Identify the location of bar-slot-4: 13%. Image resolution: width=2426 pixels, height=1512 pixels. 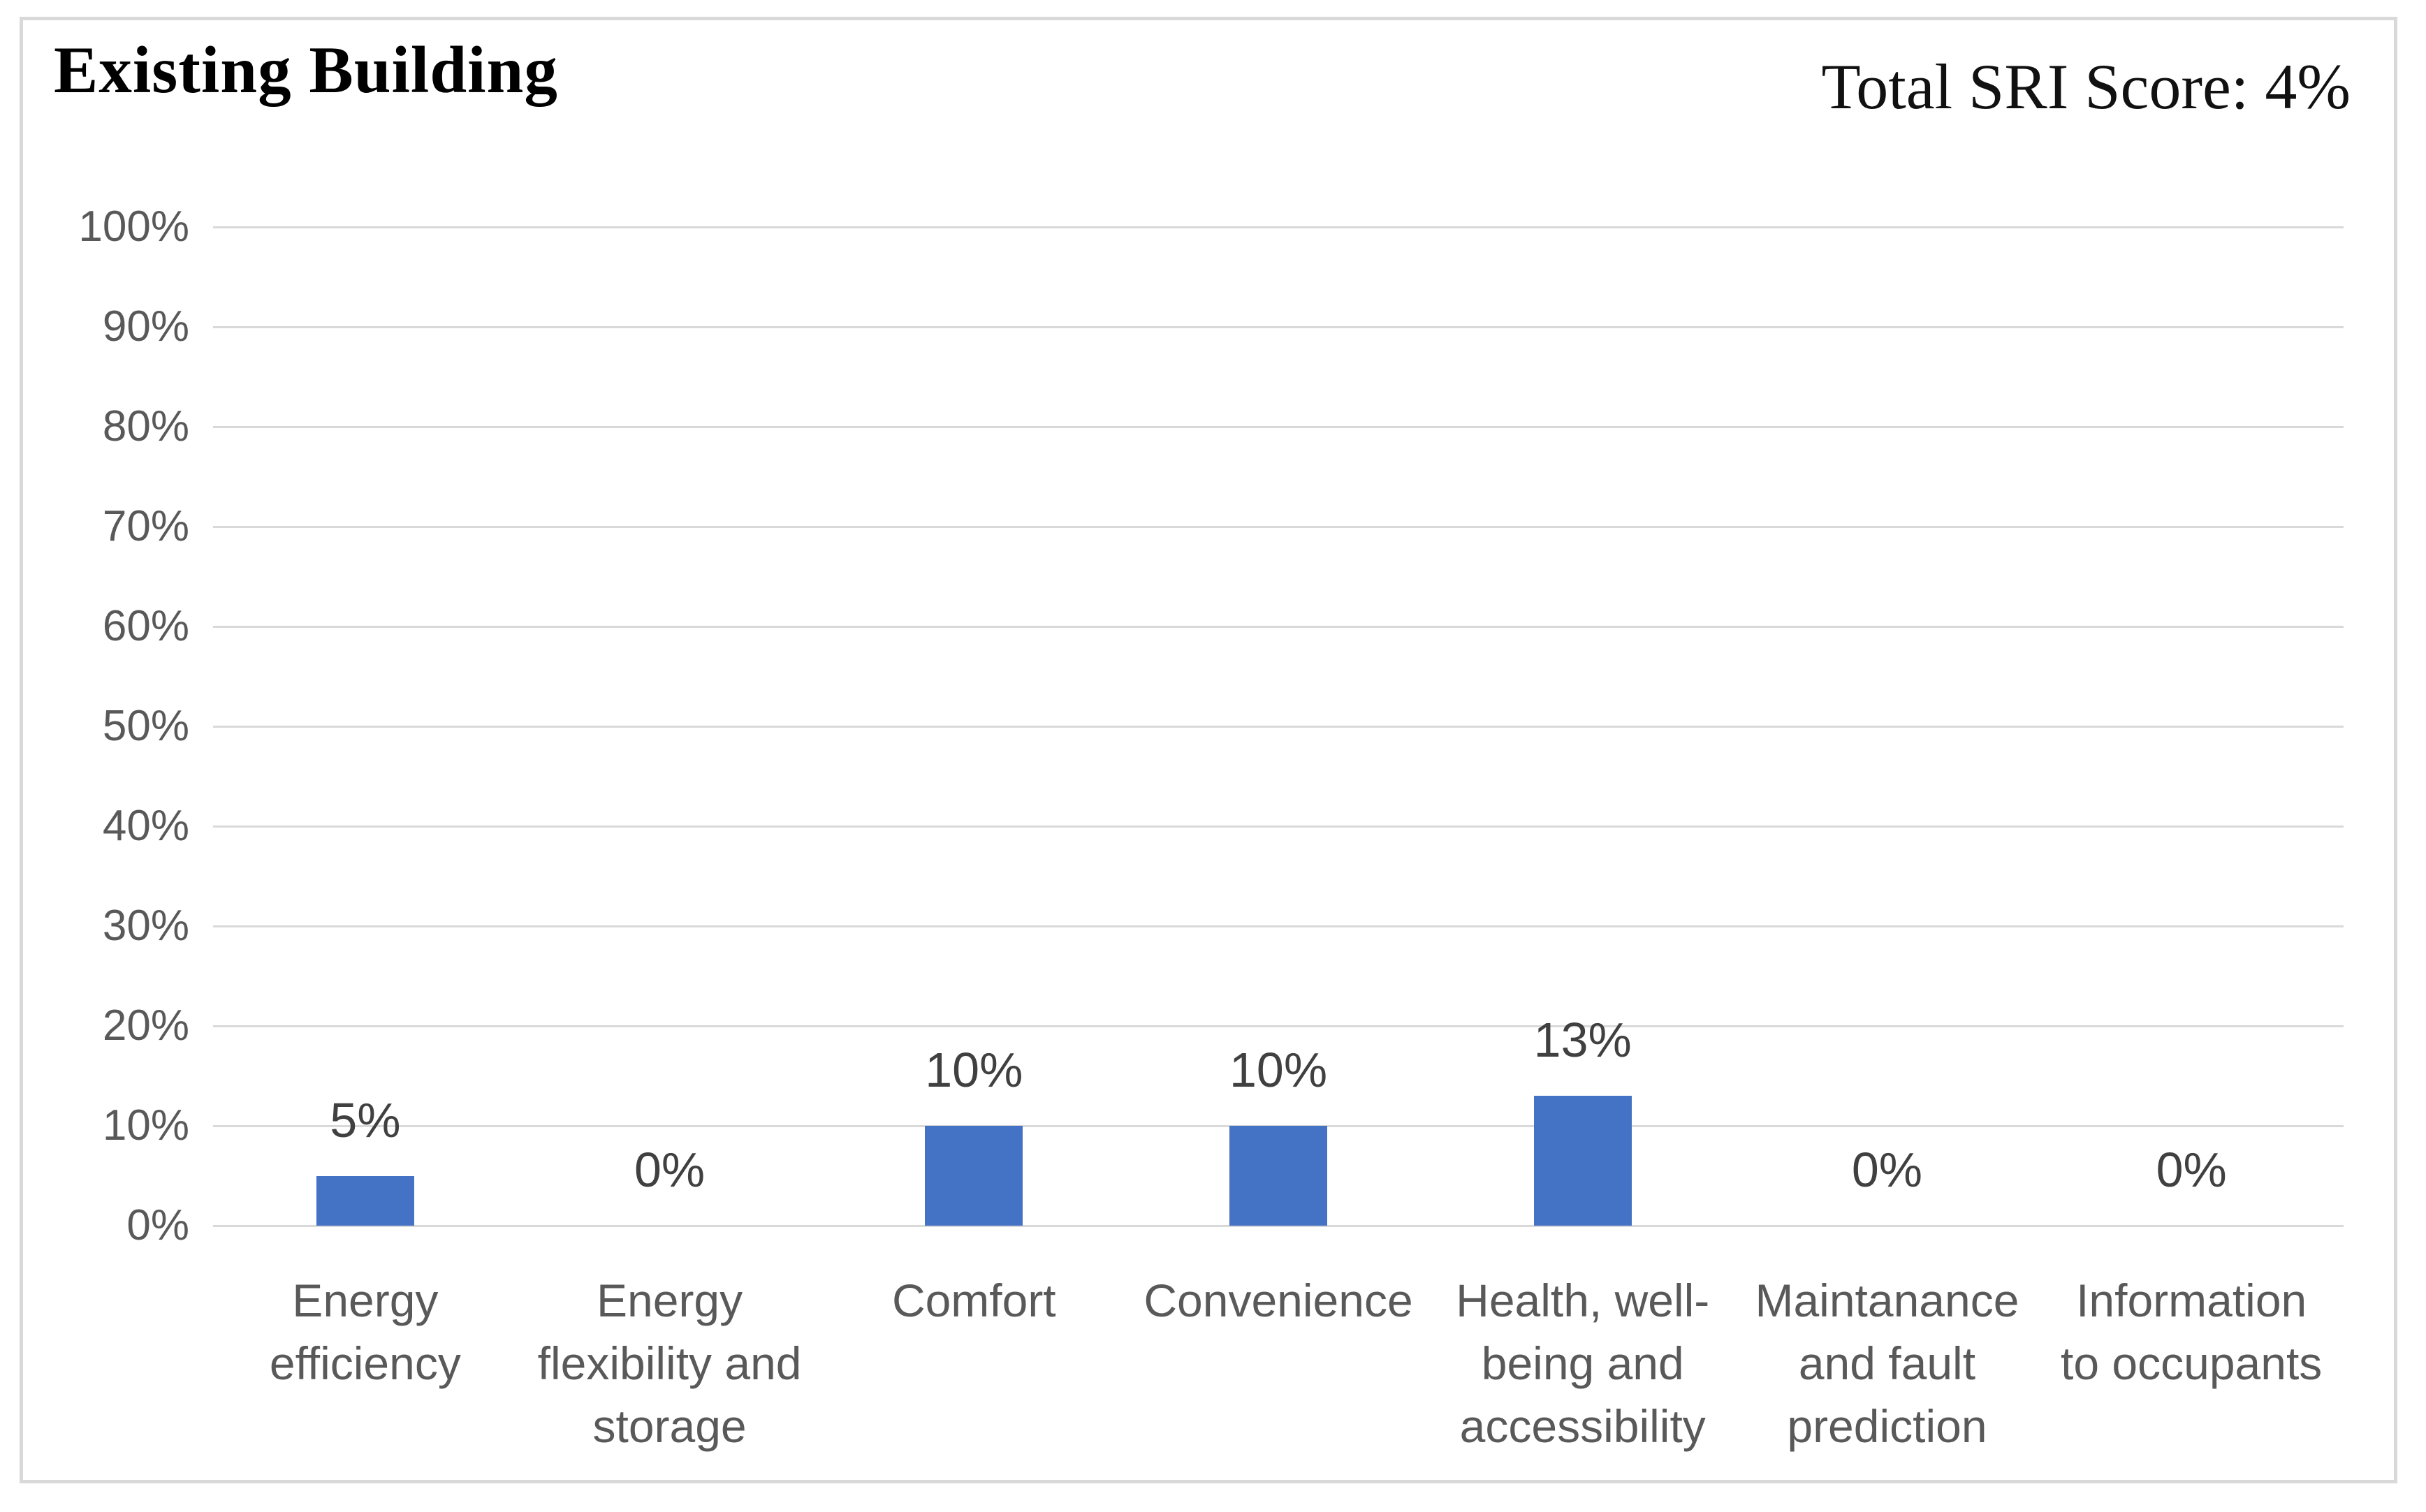
(1583, 727).